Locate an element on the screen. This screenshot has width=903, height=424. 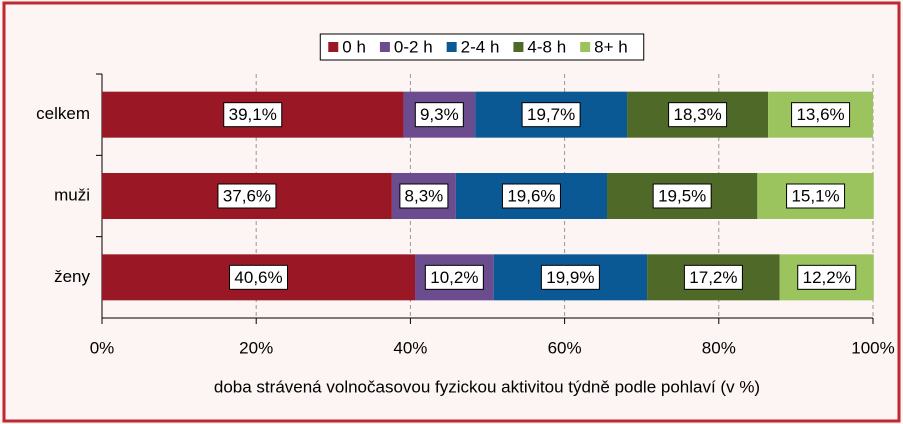
x-tick-label: 0% is located at coordinates (102, 347).